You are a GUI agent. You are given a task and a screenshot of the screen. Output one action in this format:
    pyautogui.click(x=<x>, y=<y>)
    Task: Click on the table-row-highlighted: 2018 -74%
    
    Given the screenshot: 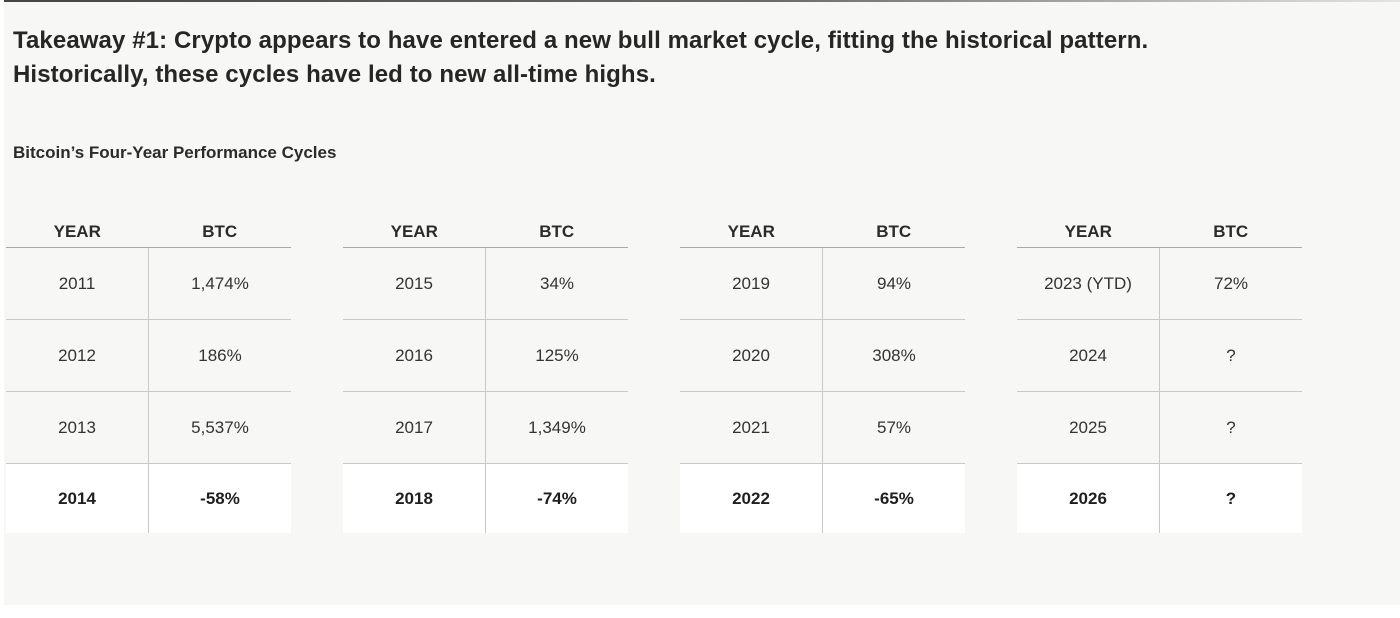 What is the action you would take?
    pyautogui.click(x=485, y=498)
    